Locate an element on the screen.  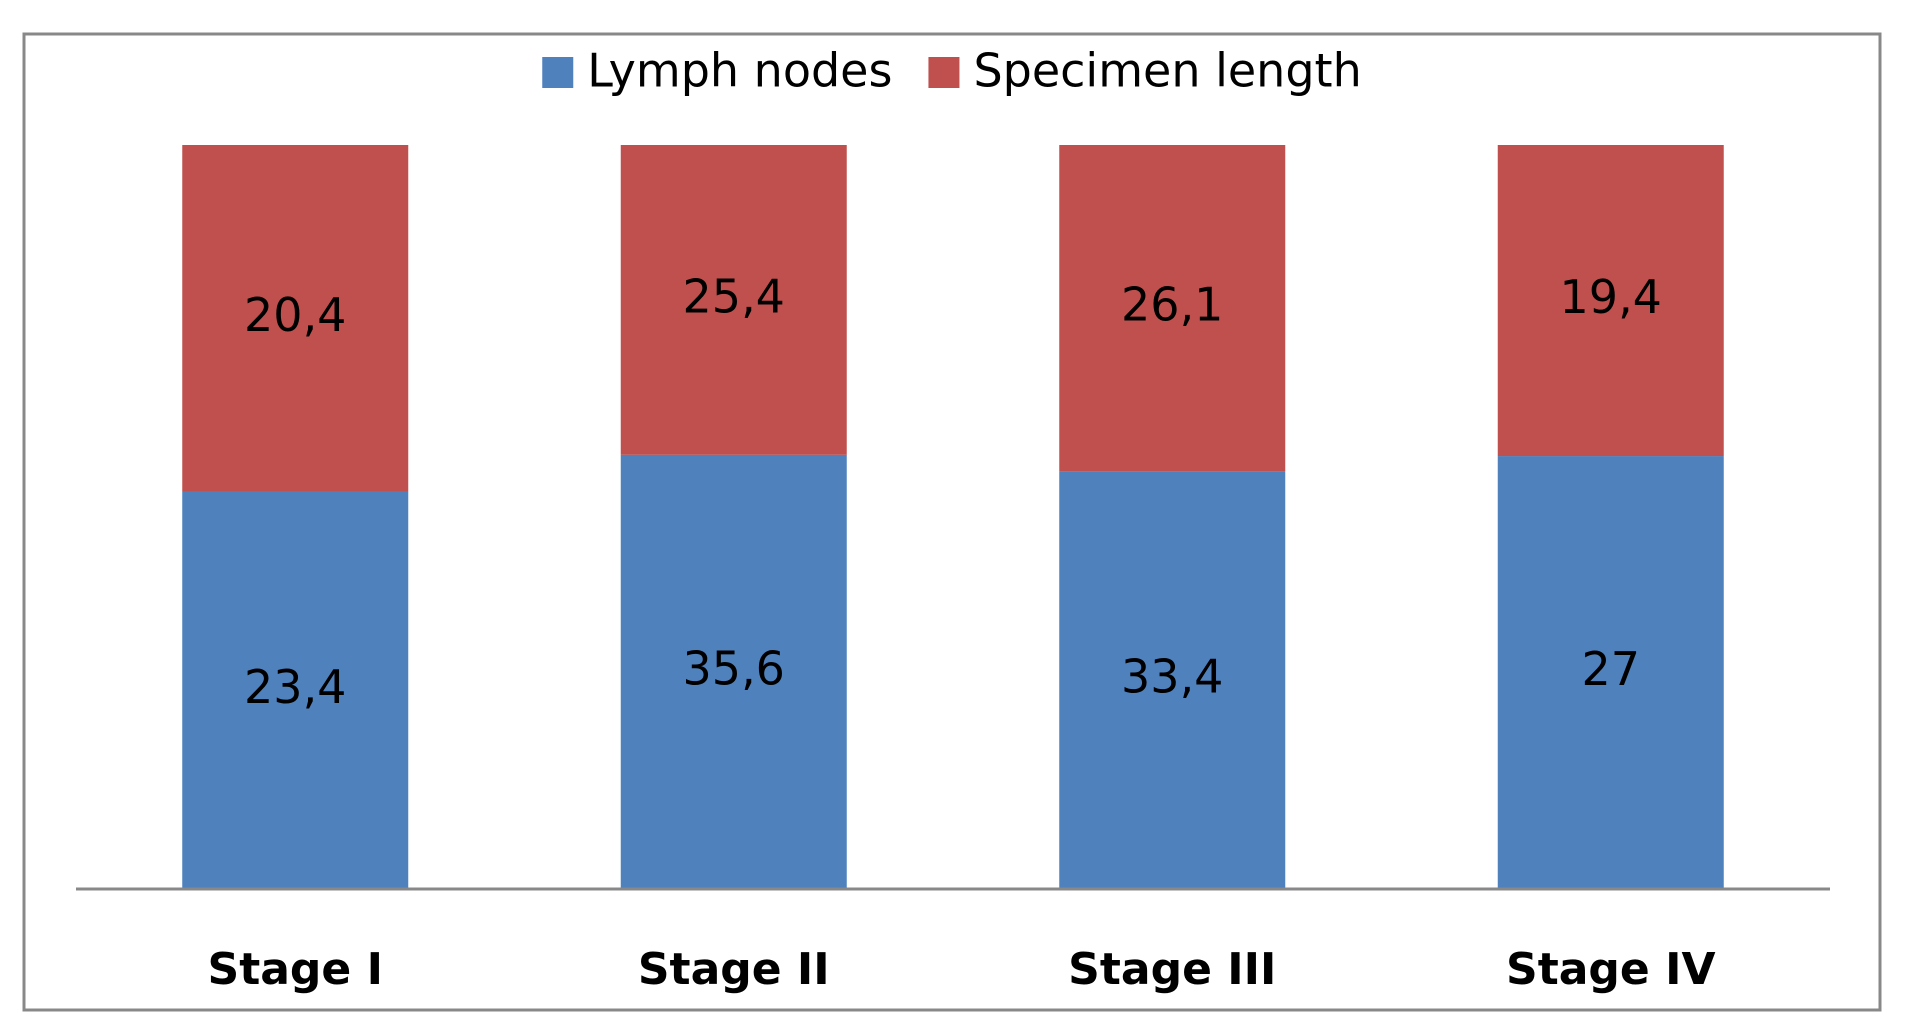
data-label: 35,6 is located at coordinates (734, 668).